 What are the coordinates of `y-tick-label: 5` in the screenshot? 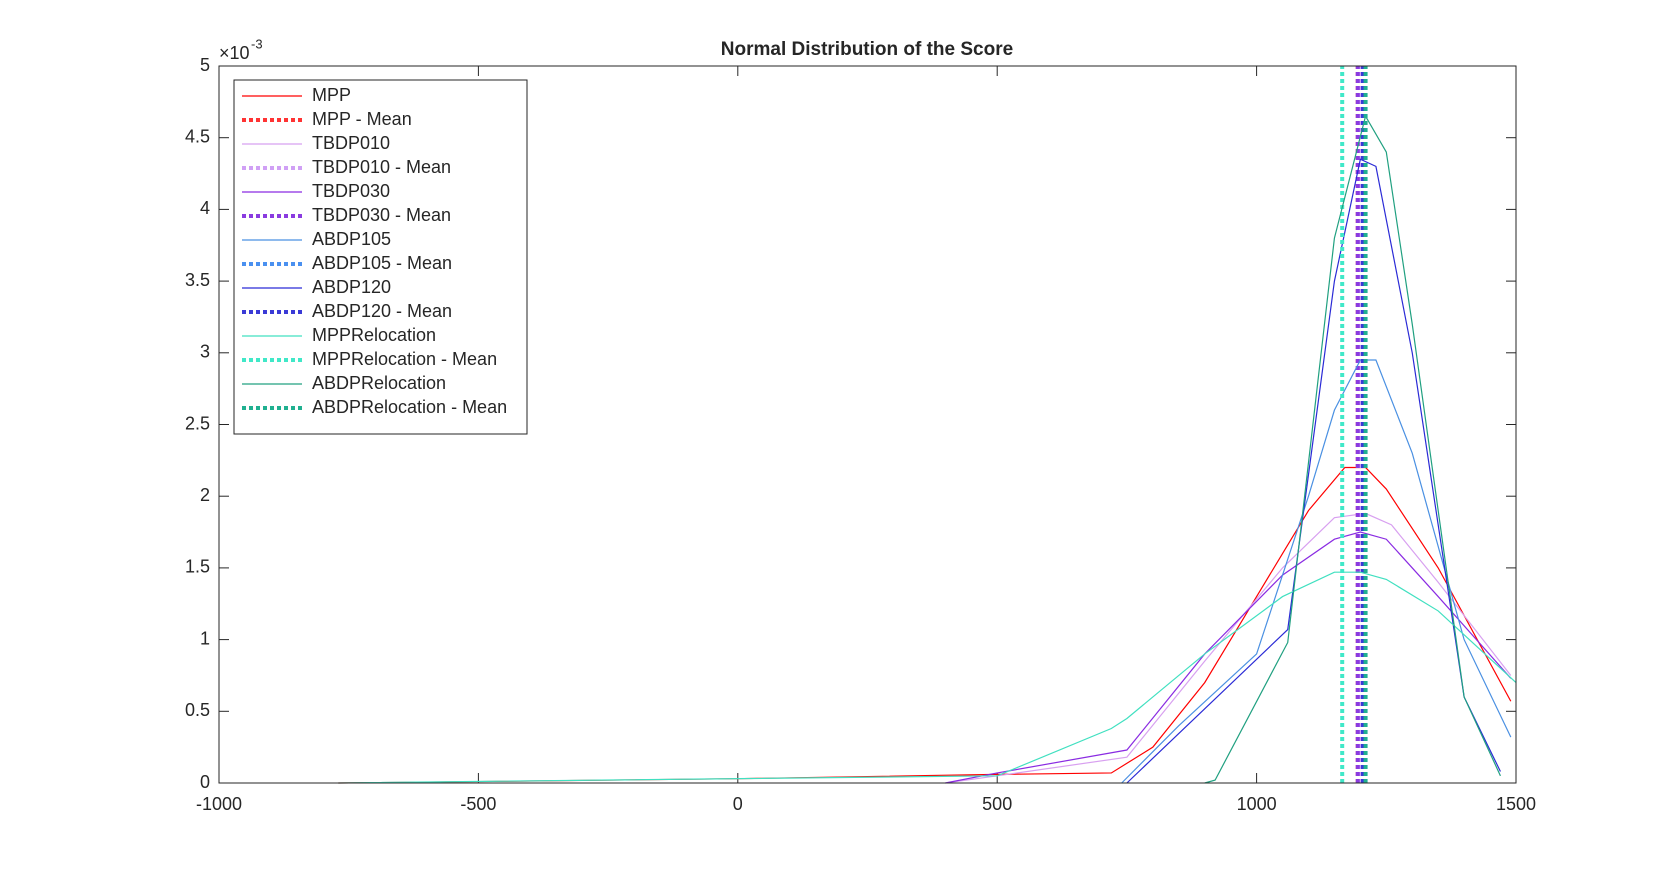 It's located at (205, 65).